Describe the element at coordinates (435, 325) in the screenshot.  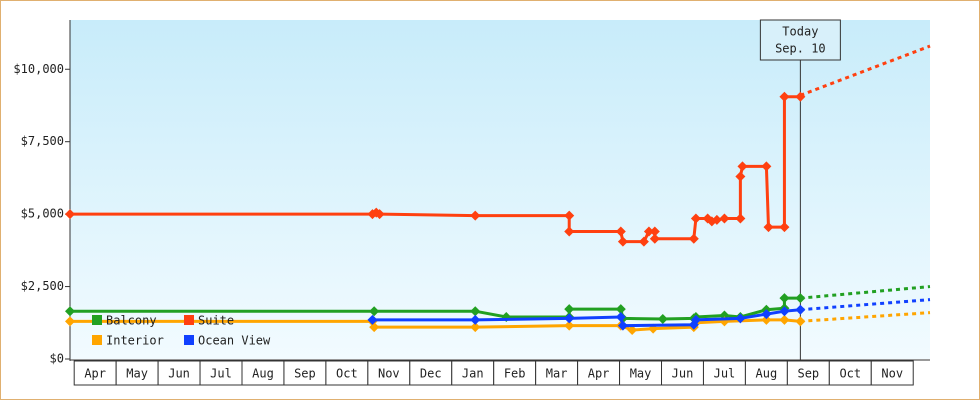
I see `series-line` at that location.